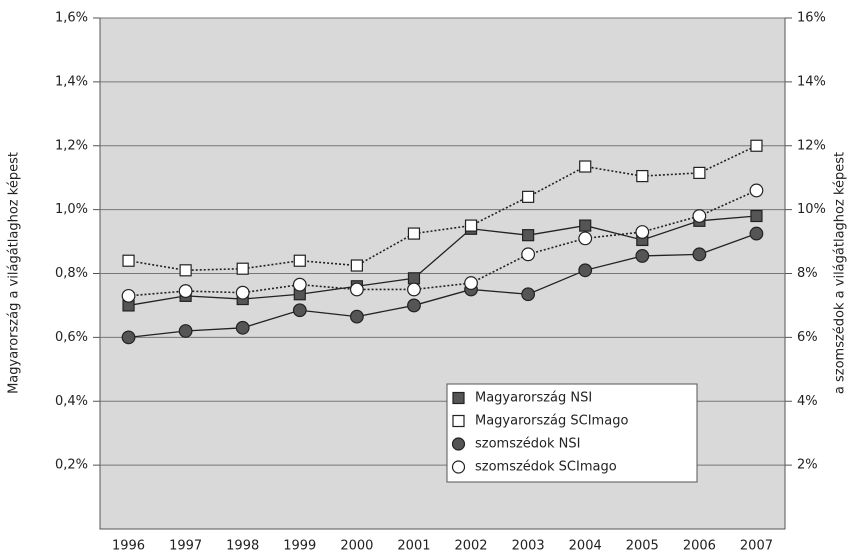  Describe the element at coordinates (128, 546) in the screenshot. I see `x-tick-label: 1996` at that location.